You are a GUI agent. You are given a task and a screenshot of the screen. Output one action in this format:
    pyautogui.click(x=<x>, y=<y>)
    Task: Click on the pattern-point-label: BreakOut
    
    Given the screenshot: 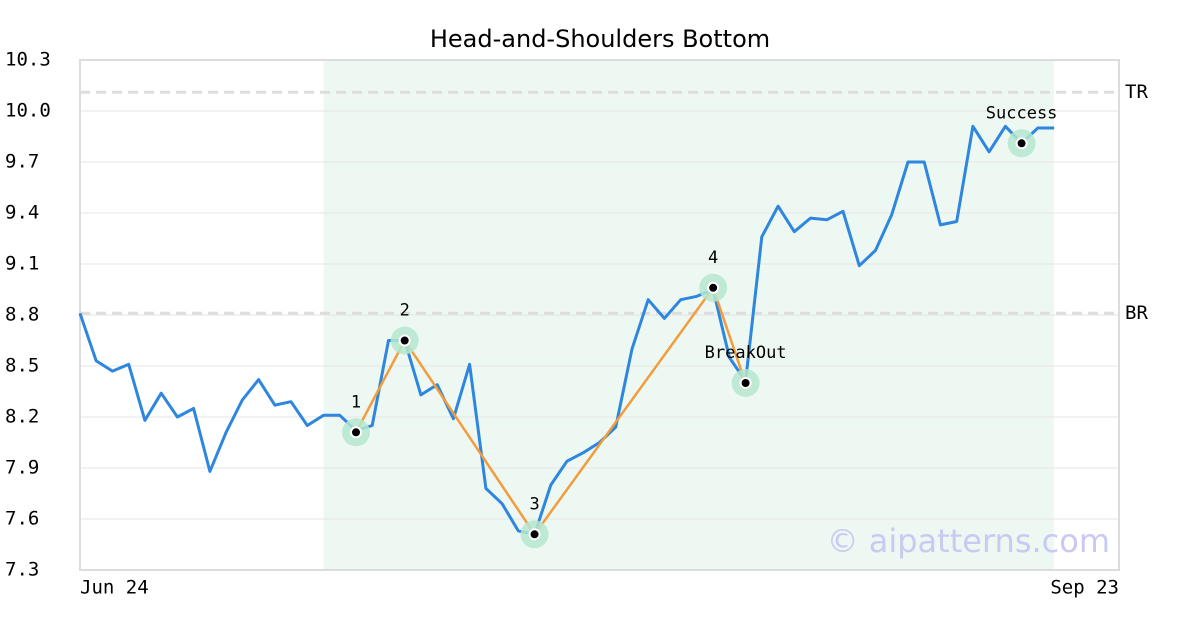 What is the action you would take?
    pyautogui.click(x=746, y=353)
    